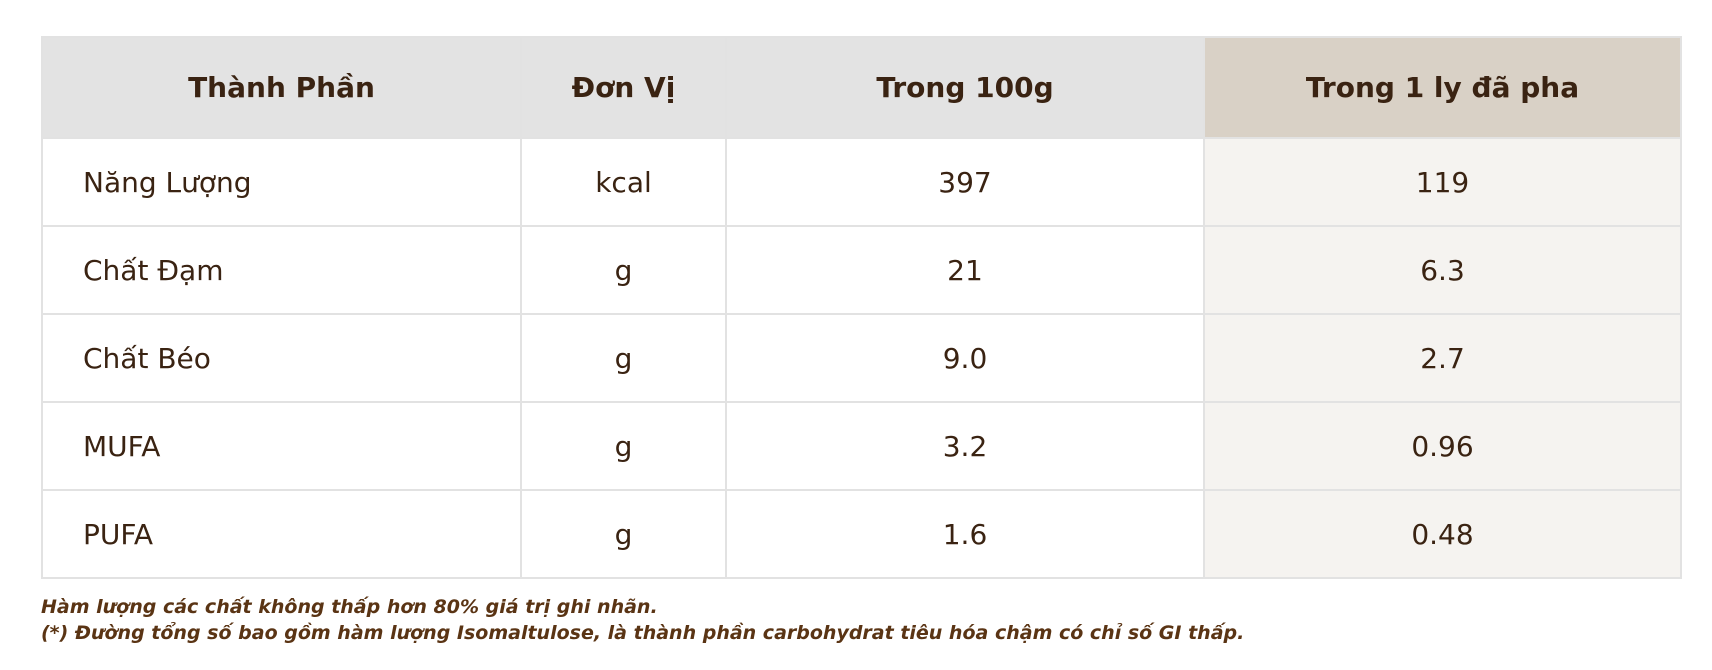 This screenshot has height=670, width=1712. I want to click on table-row: MUFA g 3.2 0.96, so click(861, 446).